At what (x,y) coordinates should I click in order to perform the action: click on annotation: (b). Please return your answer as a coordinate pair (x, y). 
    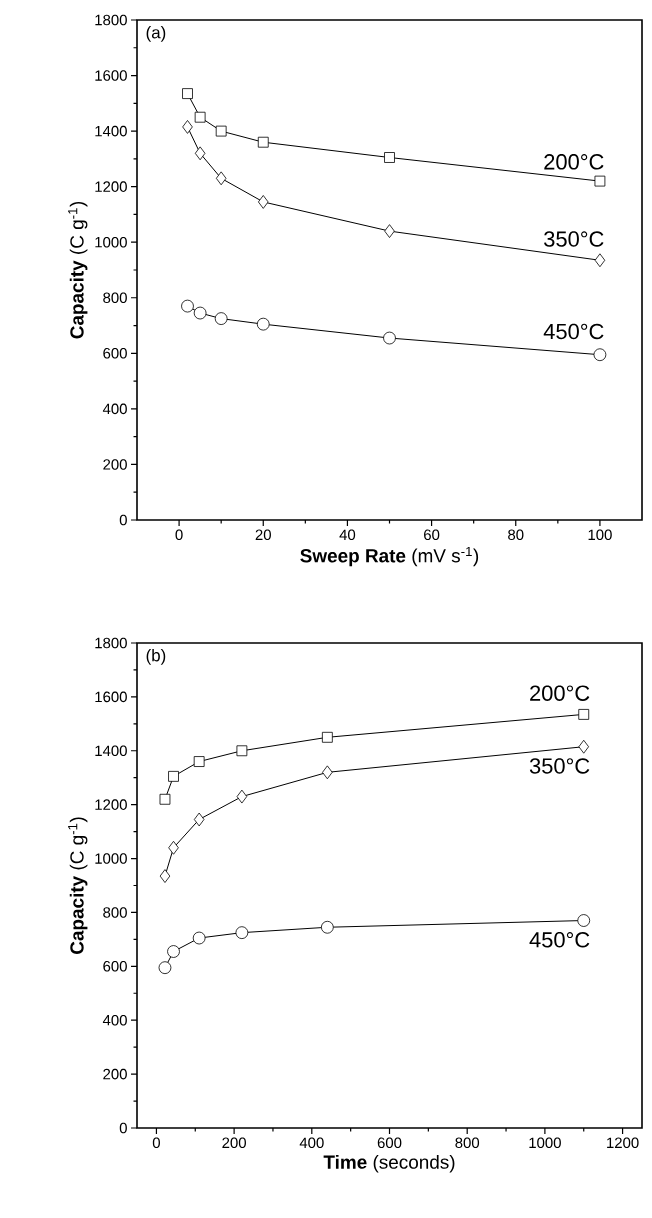
    Looking at the image, I should click on (156, 656).